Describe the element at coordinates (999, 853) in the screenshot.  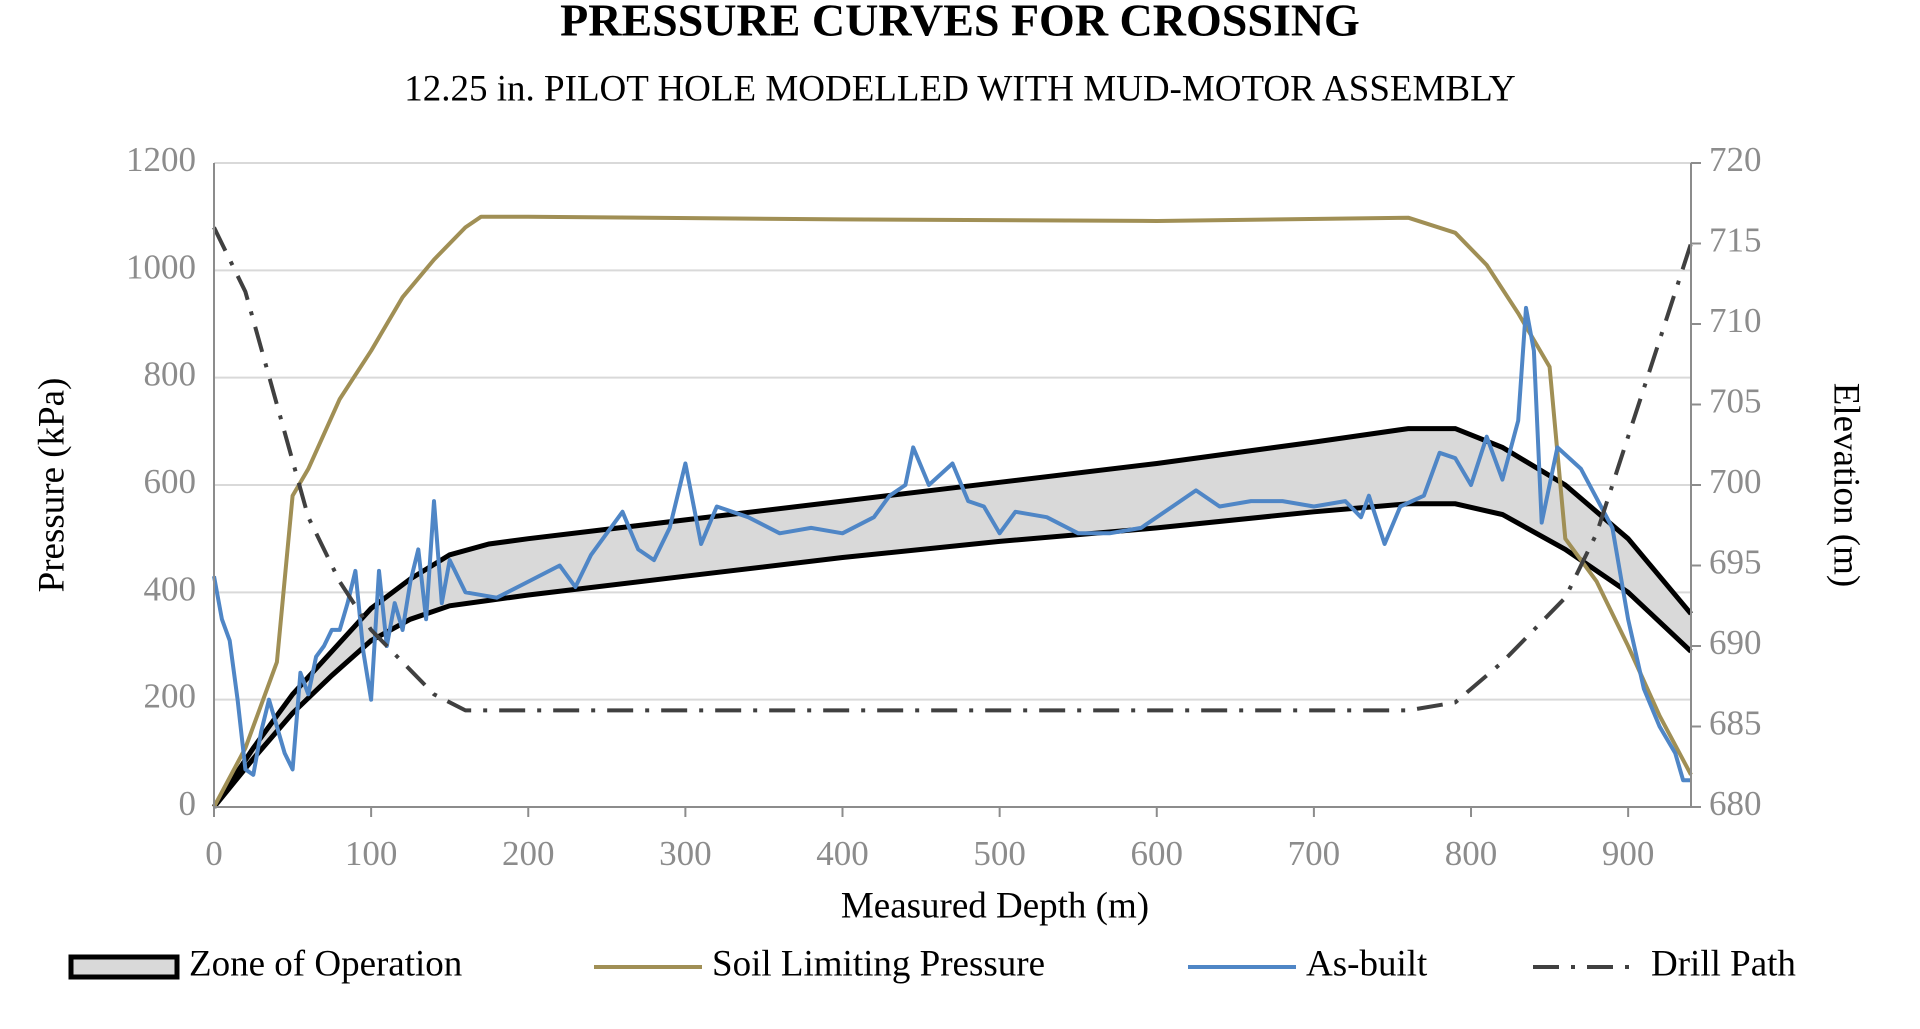
I see `x-tick-label: 500` at that location.